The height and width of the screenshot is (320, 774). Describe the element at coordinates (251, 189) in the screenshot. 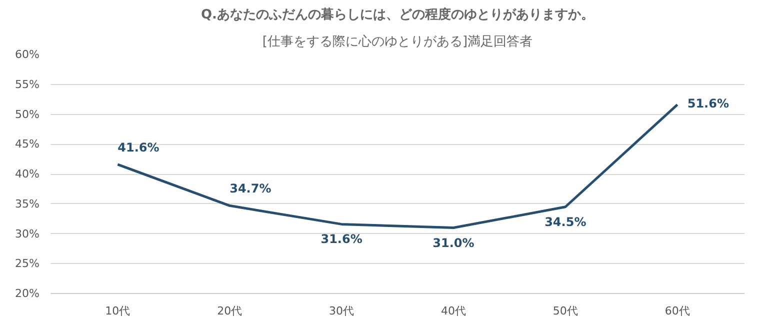

I see `data-label: 34.7%` at that location.